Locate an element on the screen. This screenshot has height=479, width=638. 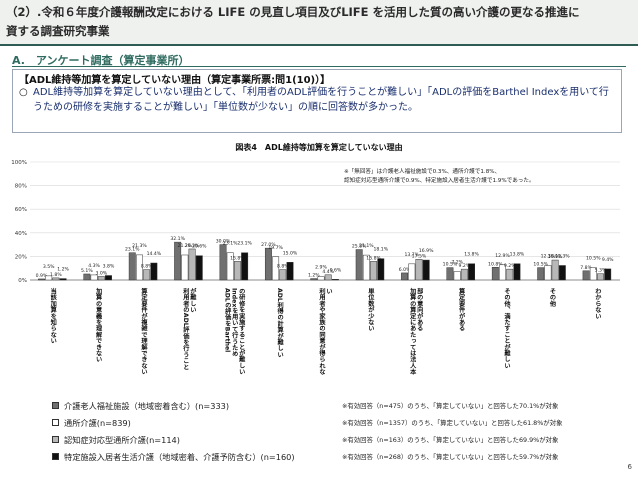
data-label: 27.0% is located at coordinates (268, 245).